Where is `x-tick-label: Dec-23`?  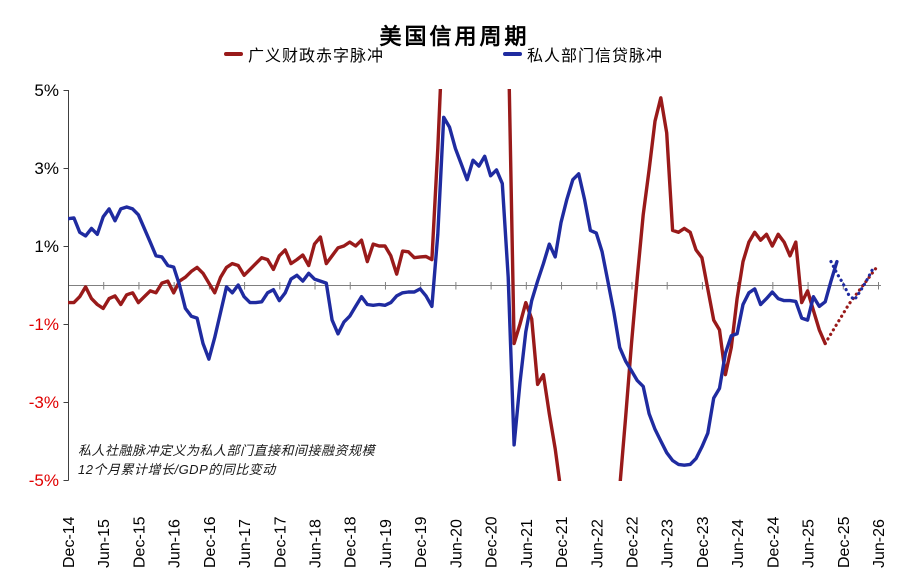 x-tick-label: Dec-23 is located at coordinates (703, 542).